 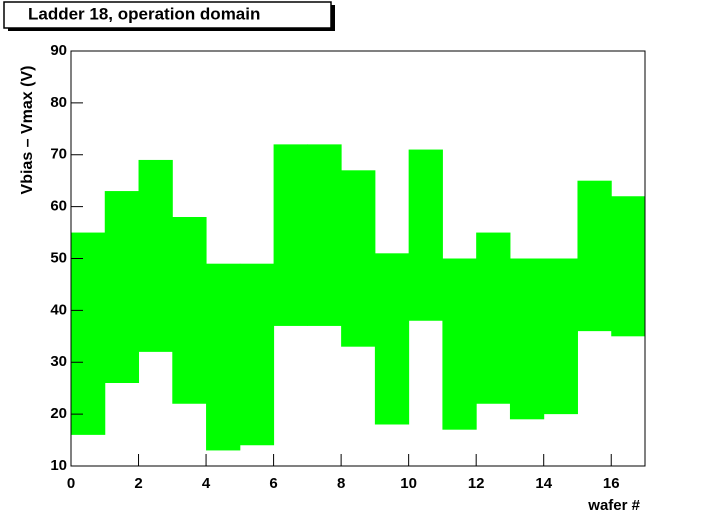 I want to click on y-tick-label: 60, so click(x=58, y=206).